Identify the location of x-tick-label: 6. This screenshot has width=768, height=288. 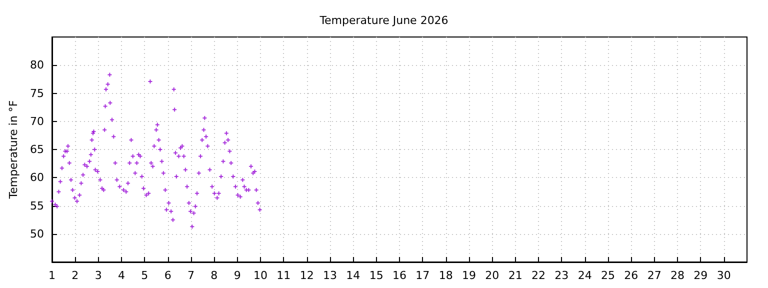
(168, 275).